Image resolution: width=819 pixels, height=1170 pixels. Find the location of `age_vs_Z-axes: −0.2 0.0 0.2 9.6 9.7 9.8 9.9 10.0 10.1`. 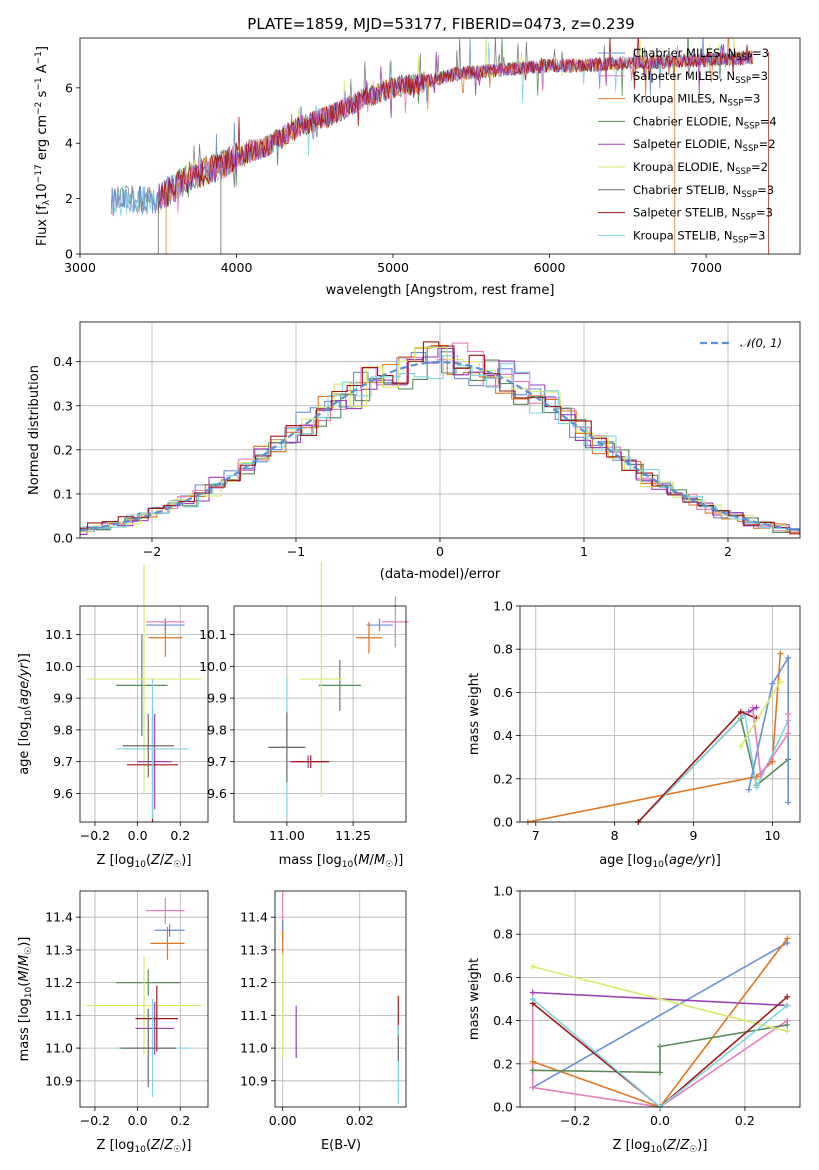

age_vs_Z-axes: −0.2 0.0 0.2 9.6 9.7 9.8 9.9 10.0 10.1 is located at coordinates (126, 724).